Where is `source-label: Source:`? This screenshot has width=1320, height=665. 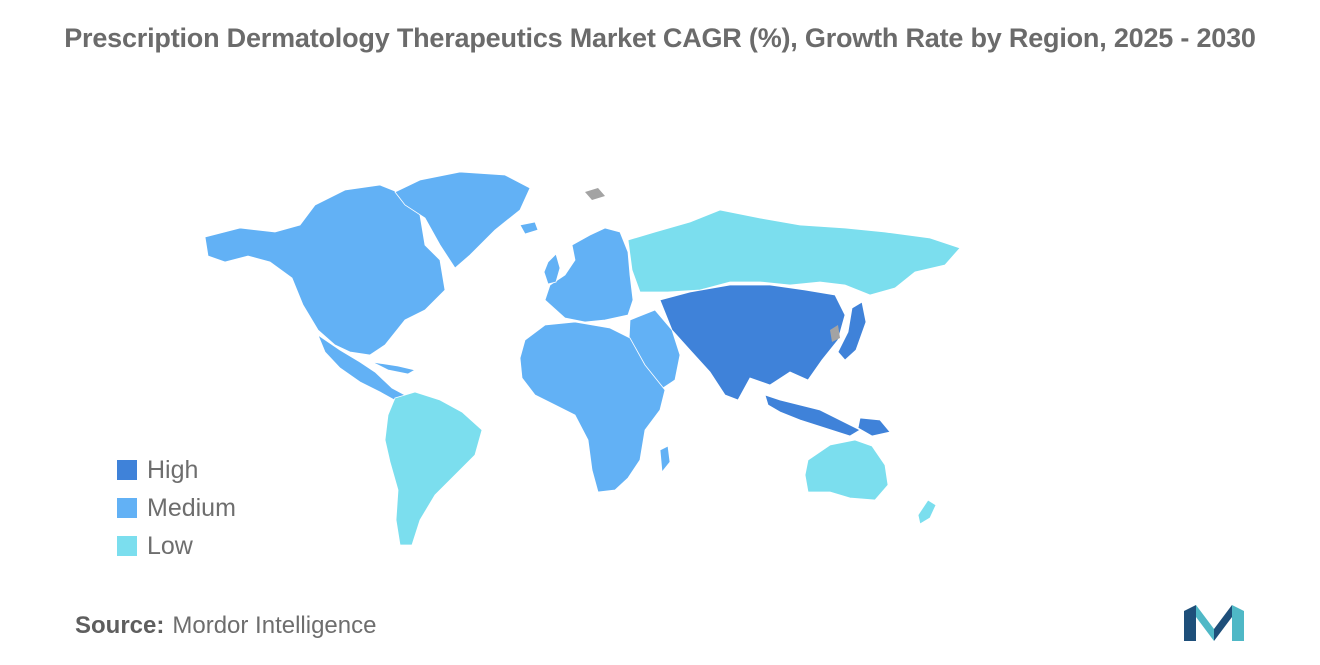
source-label: Source: is located at coordinates (120, 625).